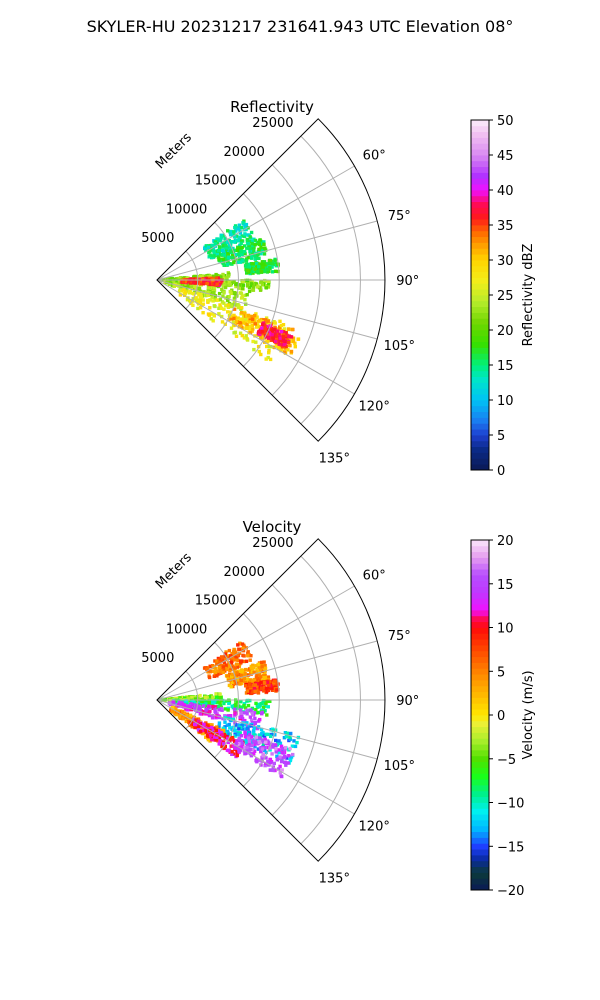 The width and height of the screenshot is (600, 1000). Describe the element at coordinates (255, 337) in the screenshot. I see `angular-gridline` at that location.